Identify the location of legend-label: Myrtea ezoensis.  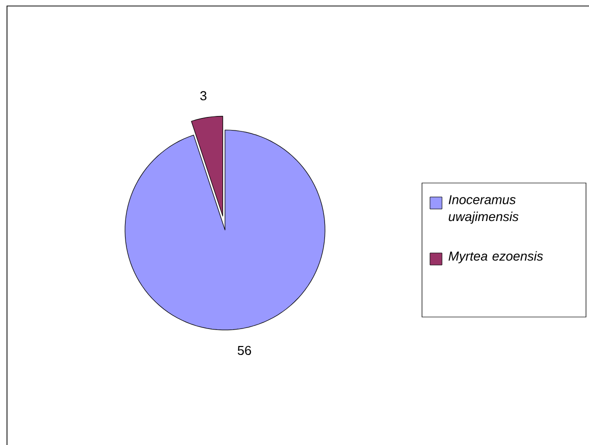
(495, 257).